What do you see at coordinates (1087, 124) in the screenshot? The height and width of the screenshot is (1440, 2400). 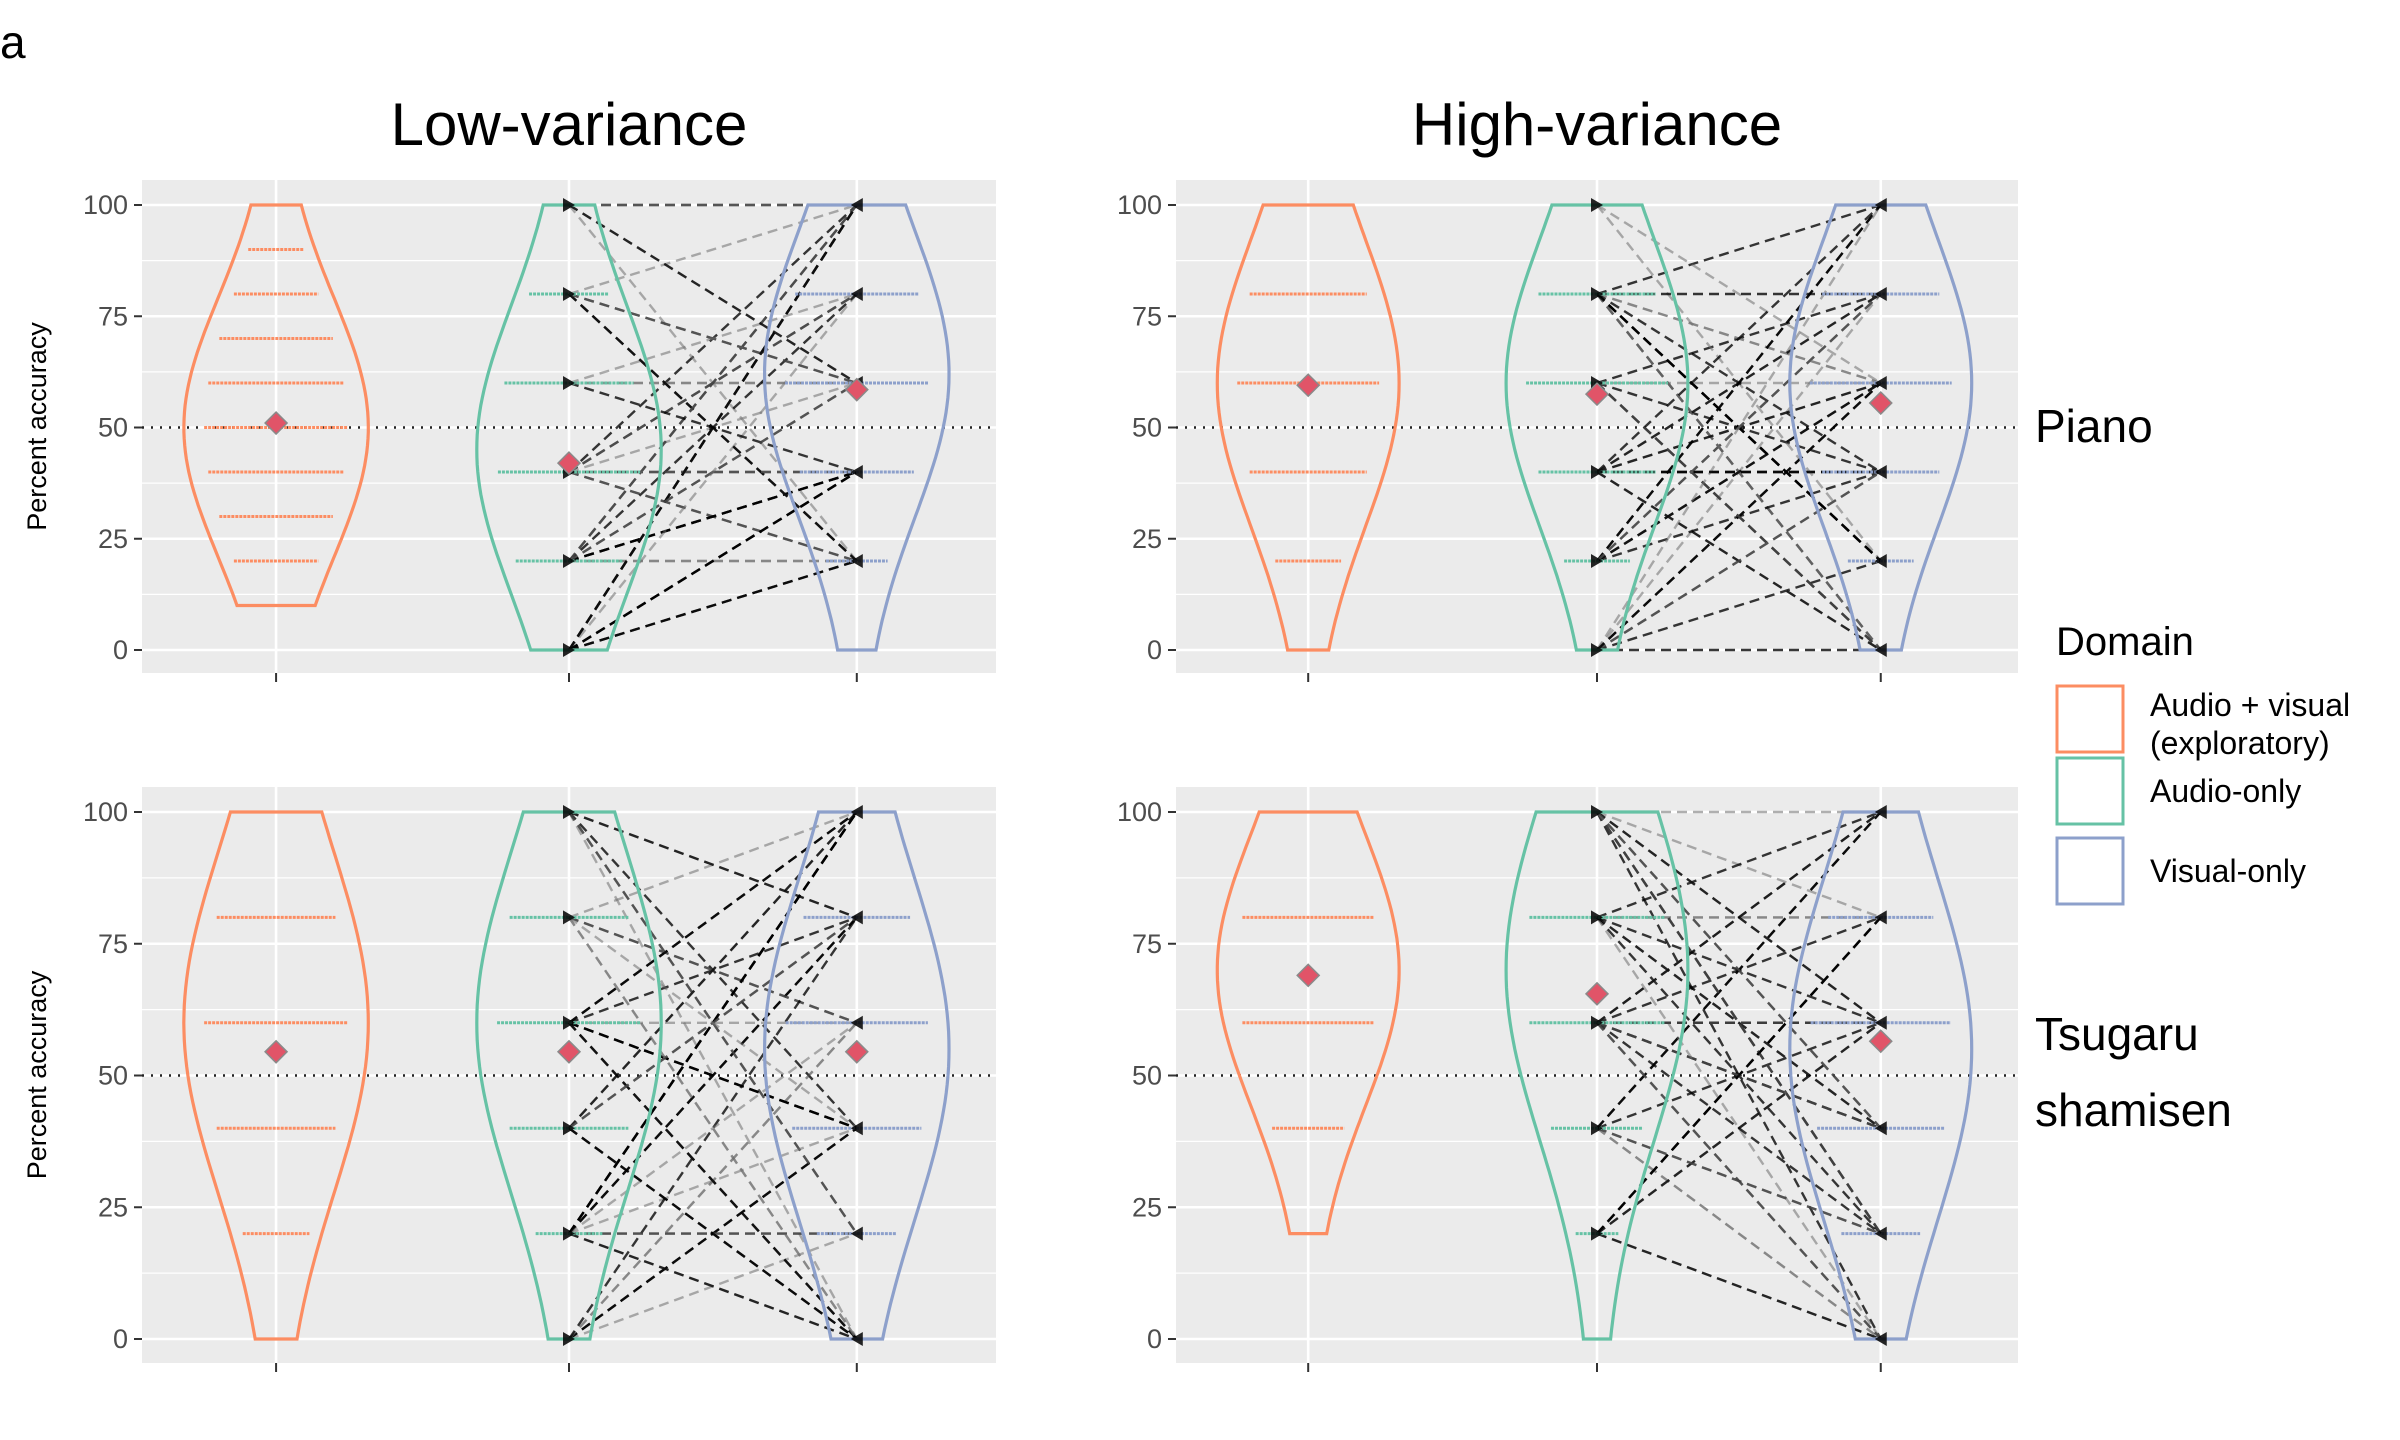 I see `column-titles: Low-variance High-variance` at bounding box center [1087, 124].